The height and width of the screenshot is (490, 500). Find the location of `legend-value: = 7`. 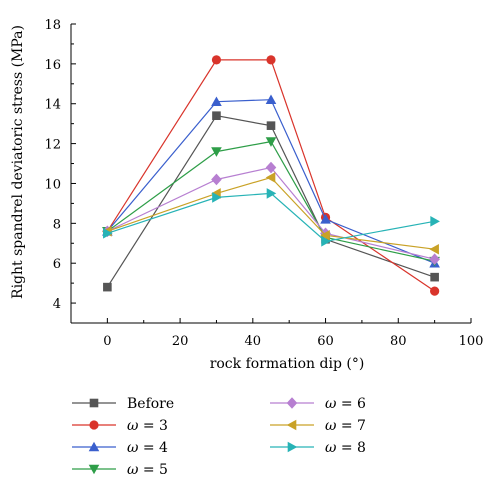

legend-value: = 7 is located at coordinates (351, 426).